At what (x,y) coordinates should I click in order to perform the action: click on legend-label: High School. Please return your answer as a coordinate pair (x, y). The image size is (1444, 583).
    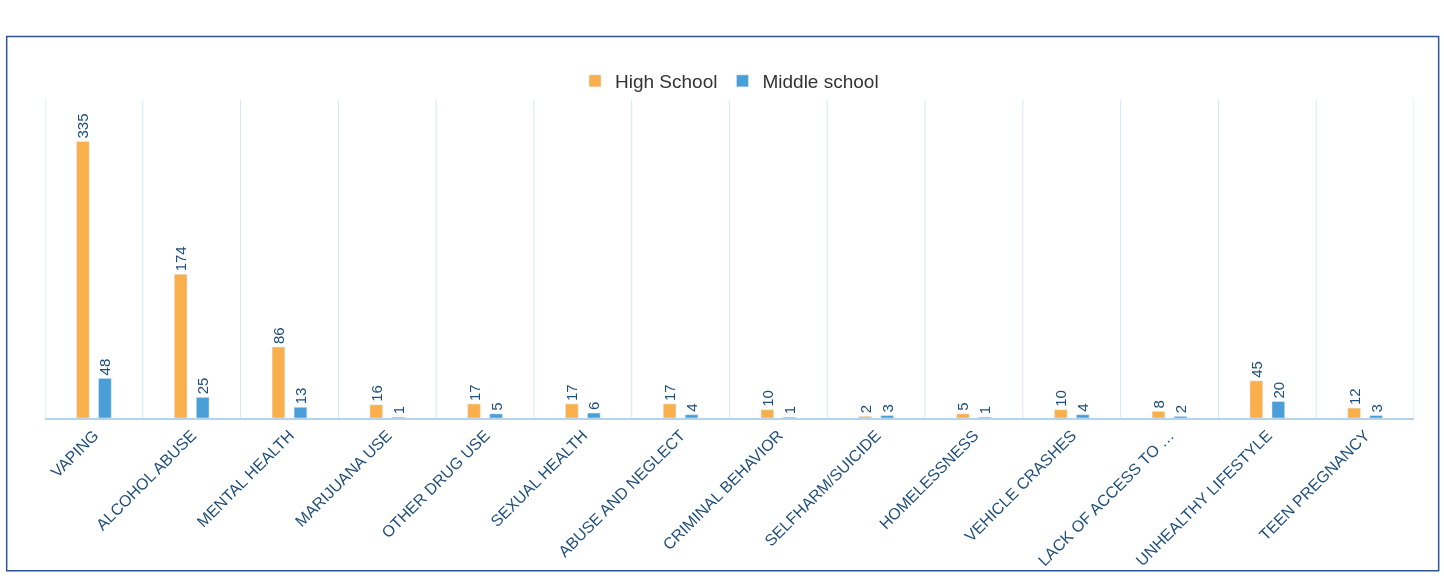
    Looking at the image, I should click on (666, 82).